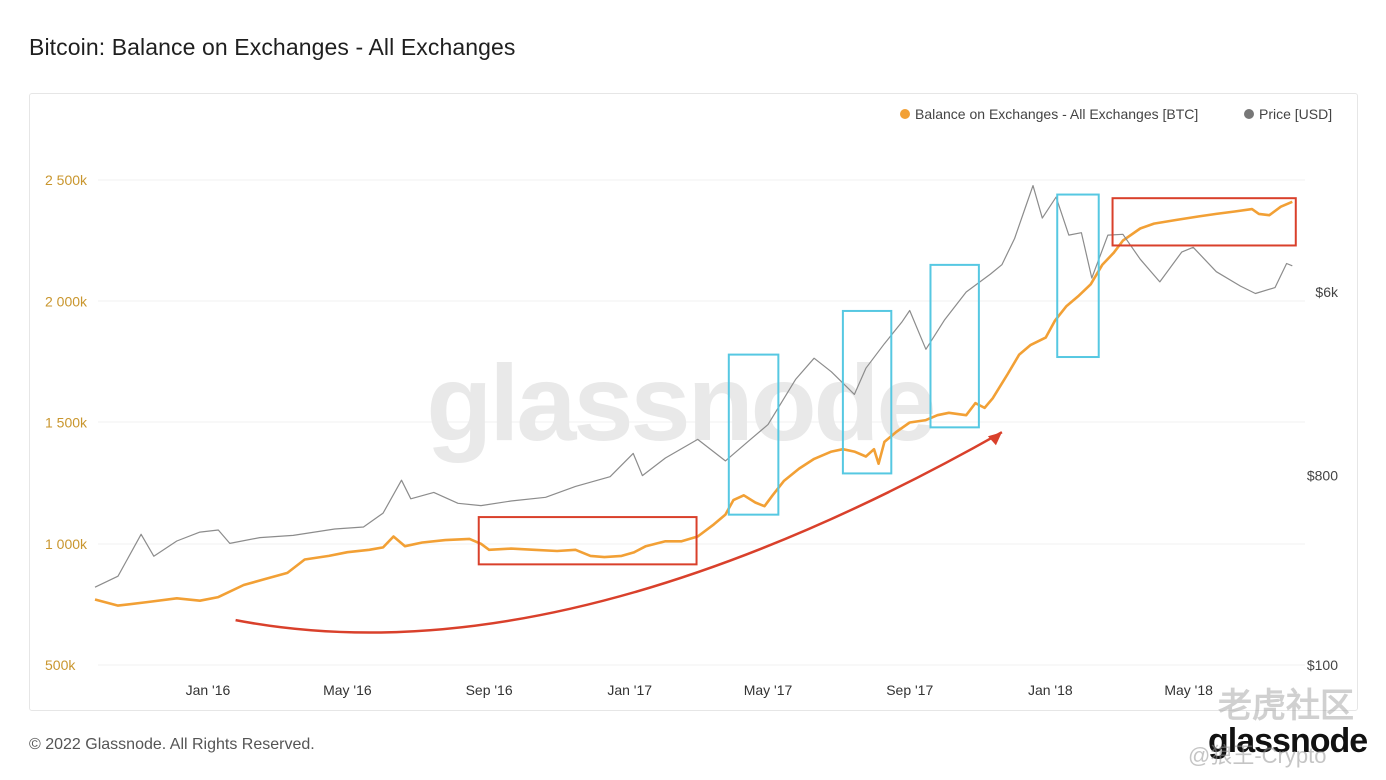  Describe the element at coordinates (489, 690) in the screenshot. I see `x-axis-tick-label: Sep '16` at that location.